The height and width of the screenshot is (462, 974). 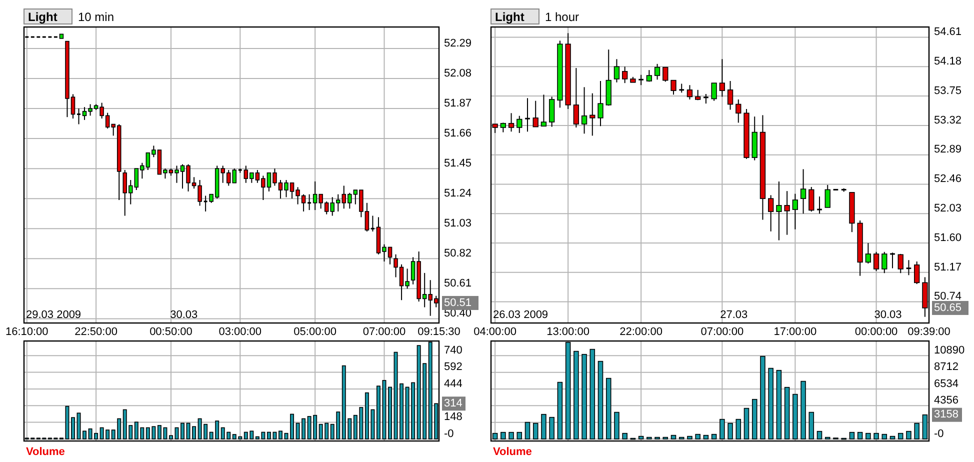 I want to click on y-tick-label: 51.24, so click(x=458, y=194).